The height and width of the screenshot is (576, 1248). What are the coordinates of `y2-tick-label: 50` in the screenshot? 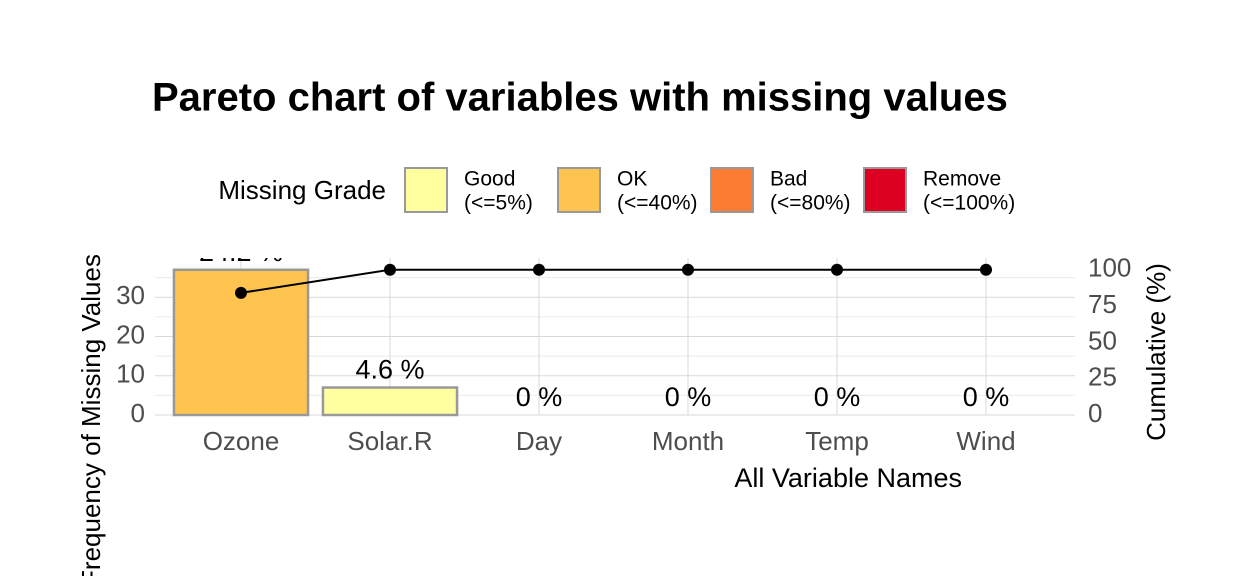 It's located at (1102, 340).